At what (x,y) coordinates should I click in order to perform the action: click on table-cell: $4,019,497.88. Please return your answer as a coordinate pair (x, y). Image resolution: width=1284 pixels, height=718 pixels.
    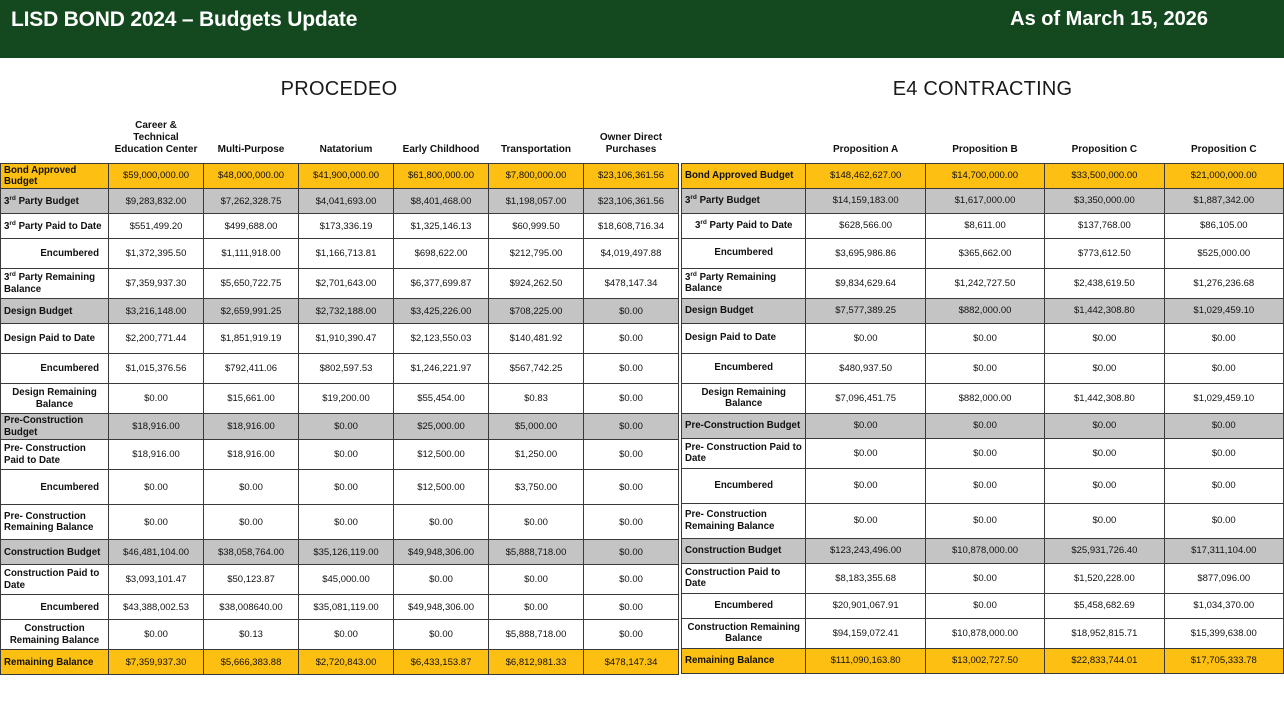
    Looking at the image, I should click on (631, 254).